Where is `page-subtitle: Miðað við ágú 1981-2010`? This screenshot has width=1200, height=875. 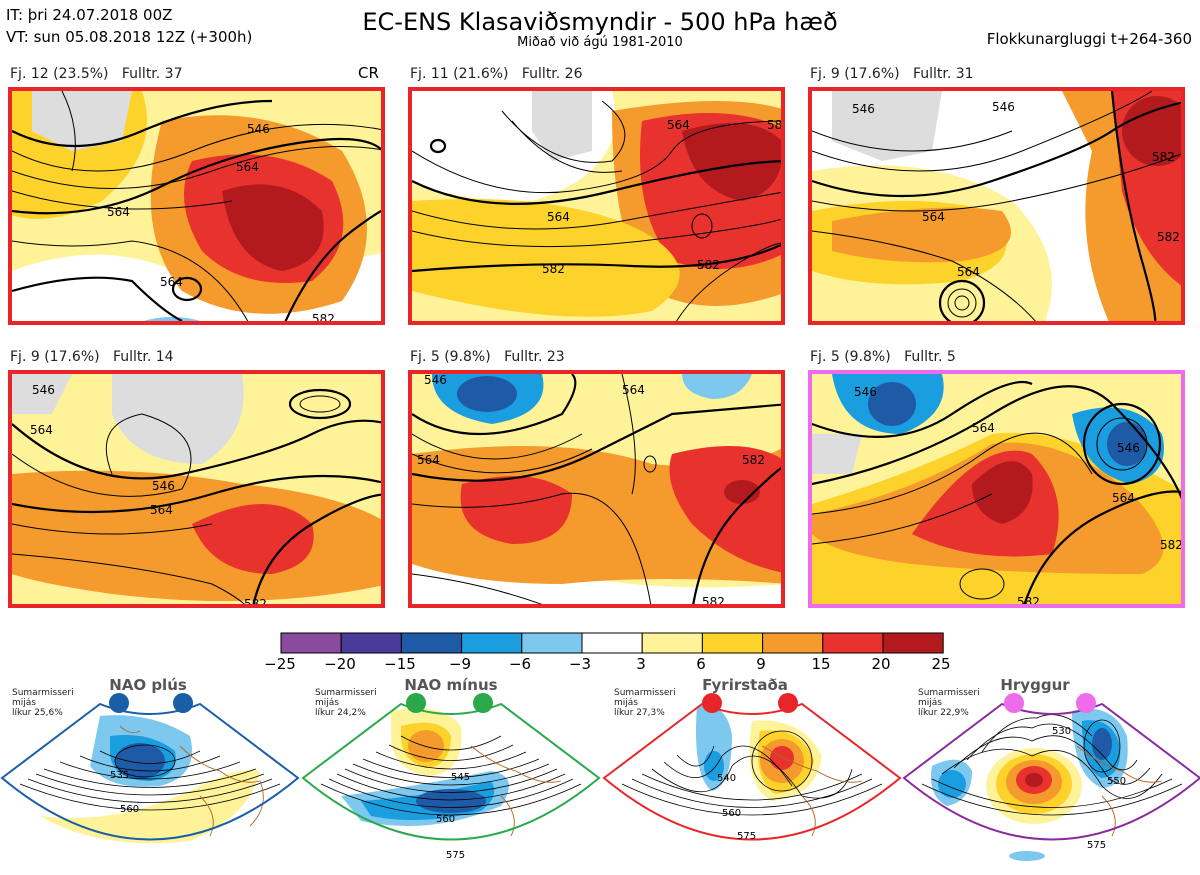
page-subtitle: Miðað við ágú 1981-2010 is located at coordinates (600, 42).